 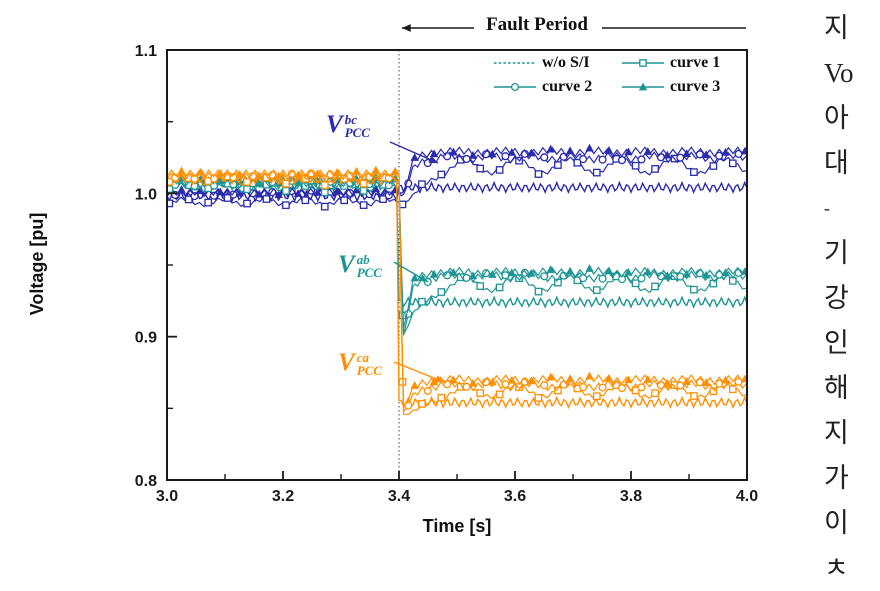 I want to click on legend-label: curve 2, so click(x=567, y=86).